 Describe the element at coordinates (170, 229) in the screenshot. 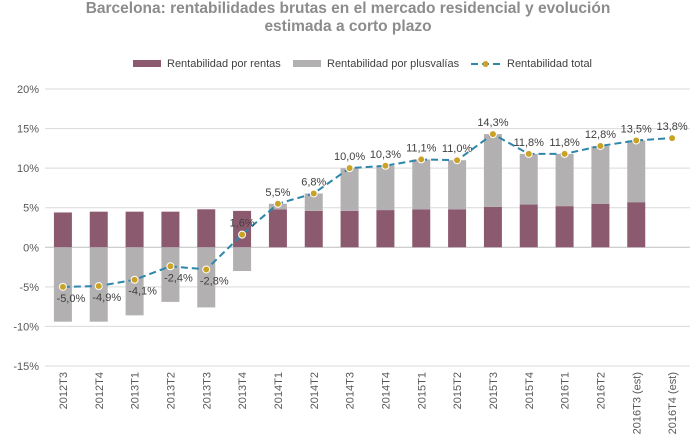

I see `bar-rentas-2013T2` at that location.